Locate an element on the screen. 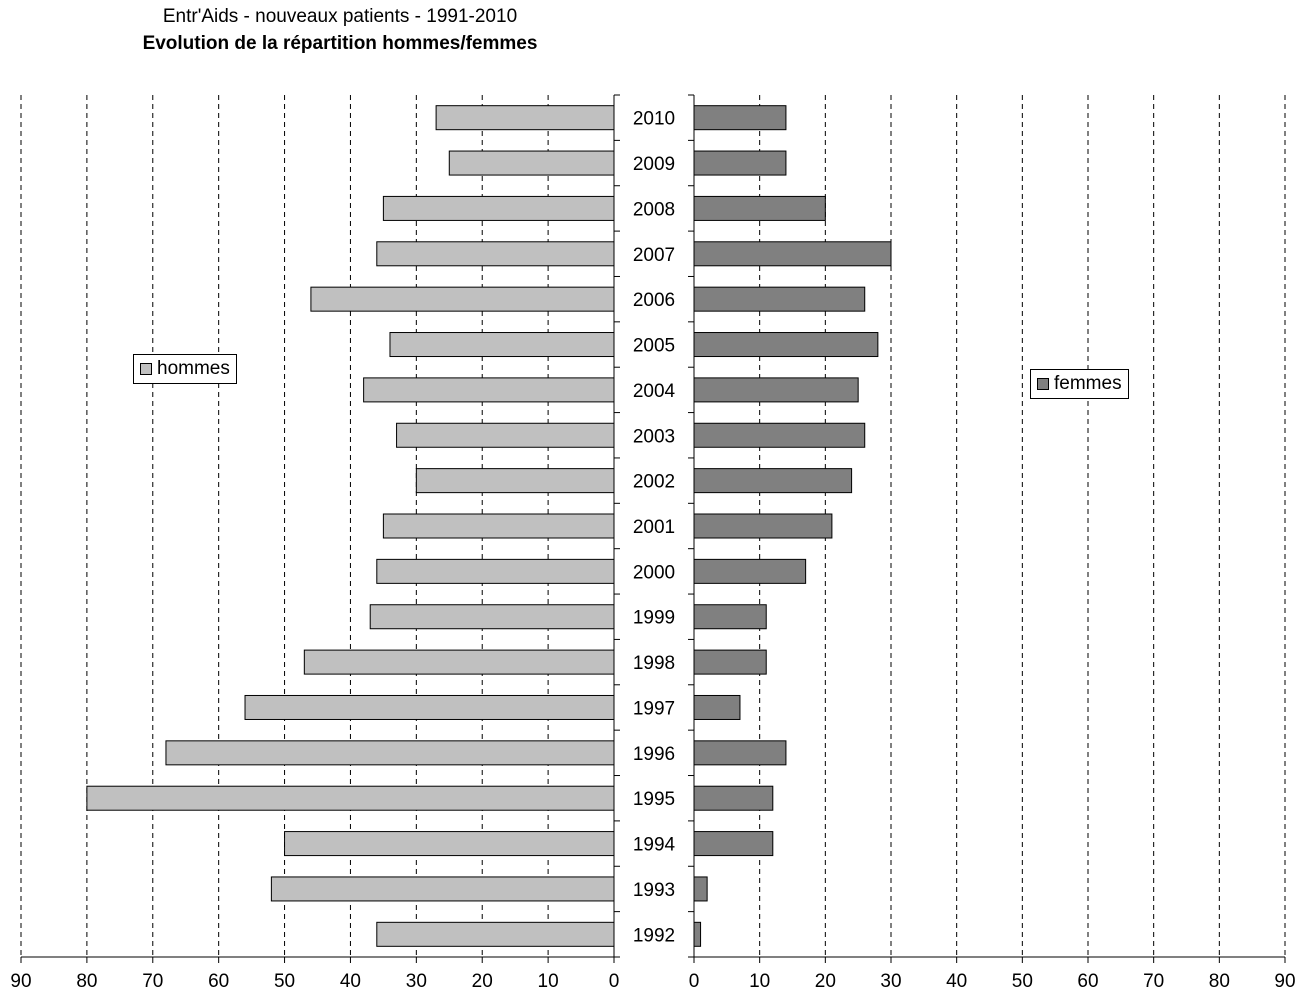 This screenshot has height=995, width=1308. x-tick-label-left: 60 is located at coordinates (218, 981).